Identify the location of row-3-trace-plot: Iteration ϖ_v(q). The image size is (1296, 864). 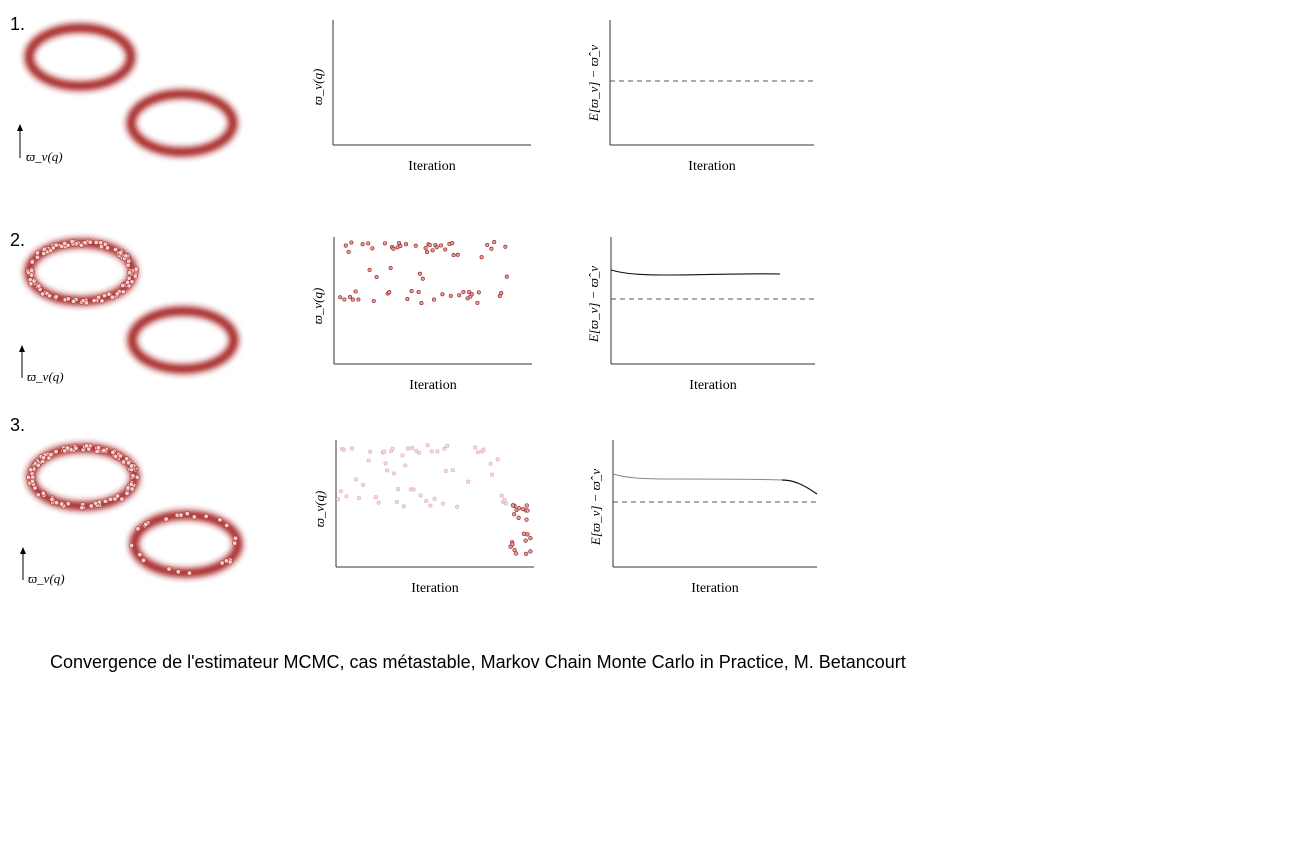
(427, 519).